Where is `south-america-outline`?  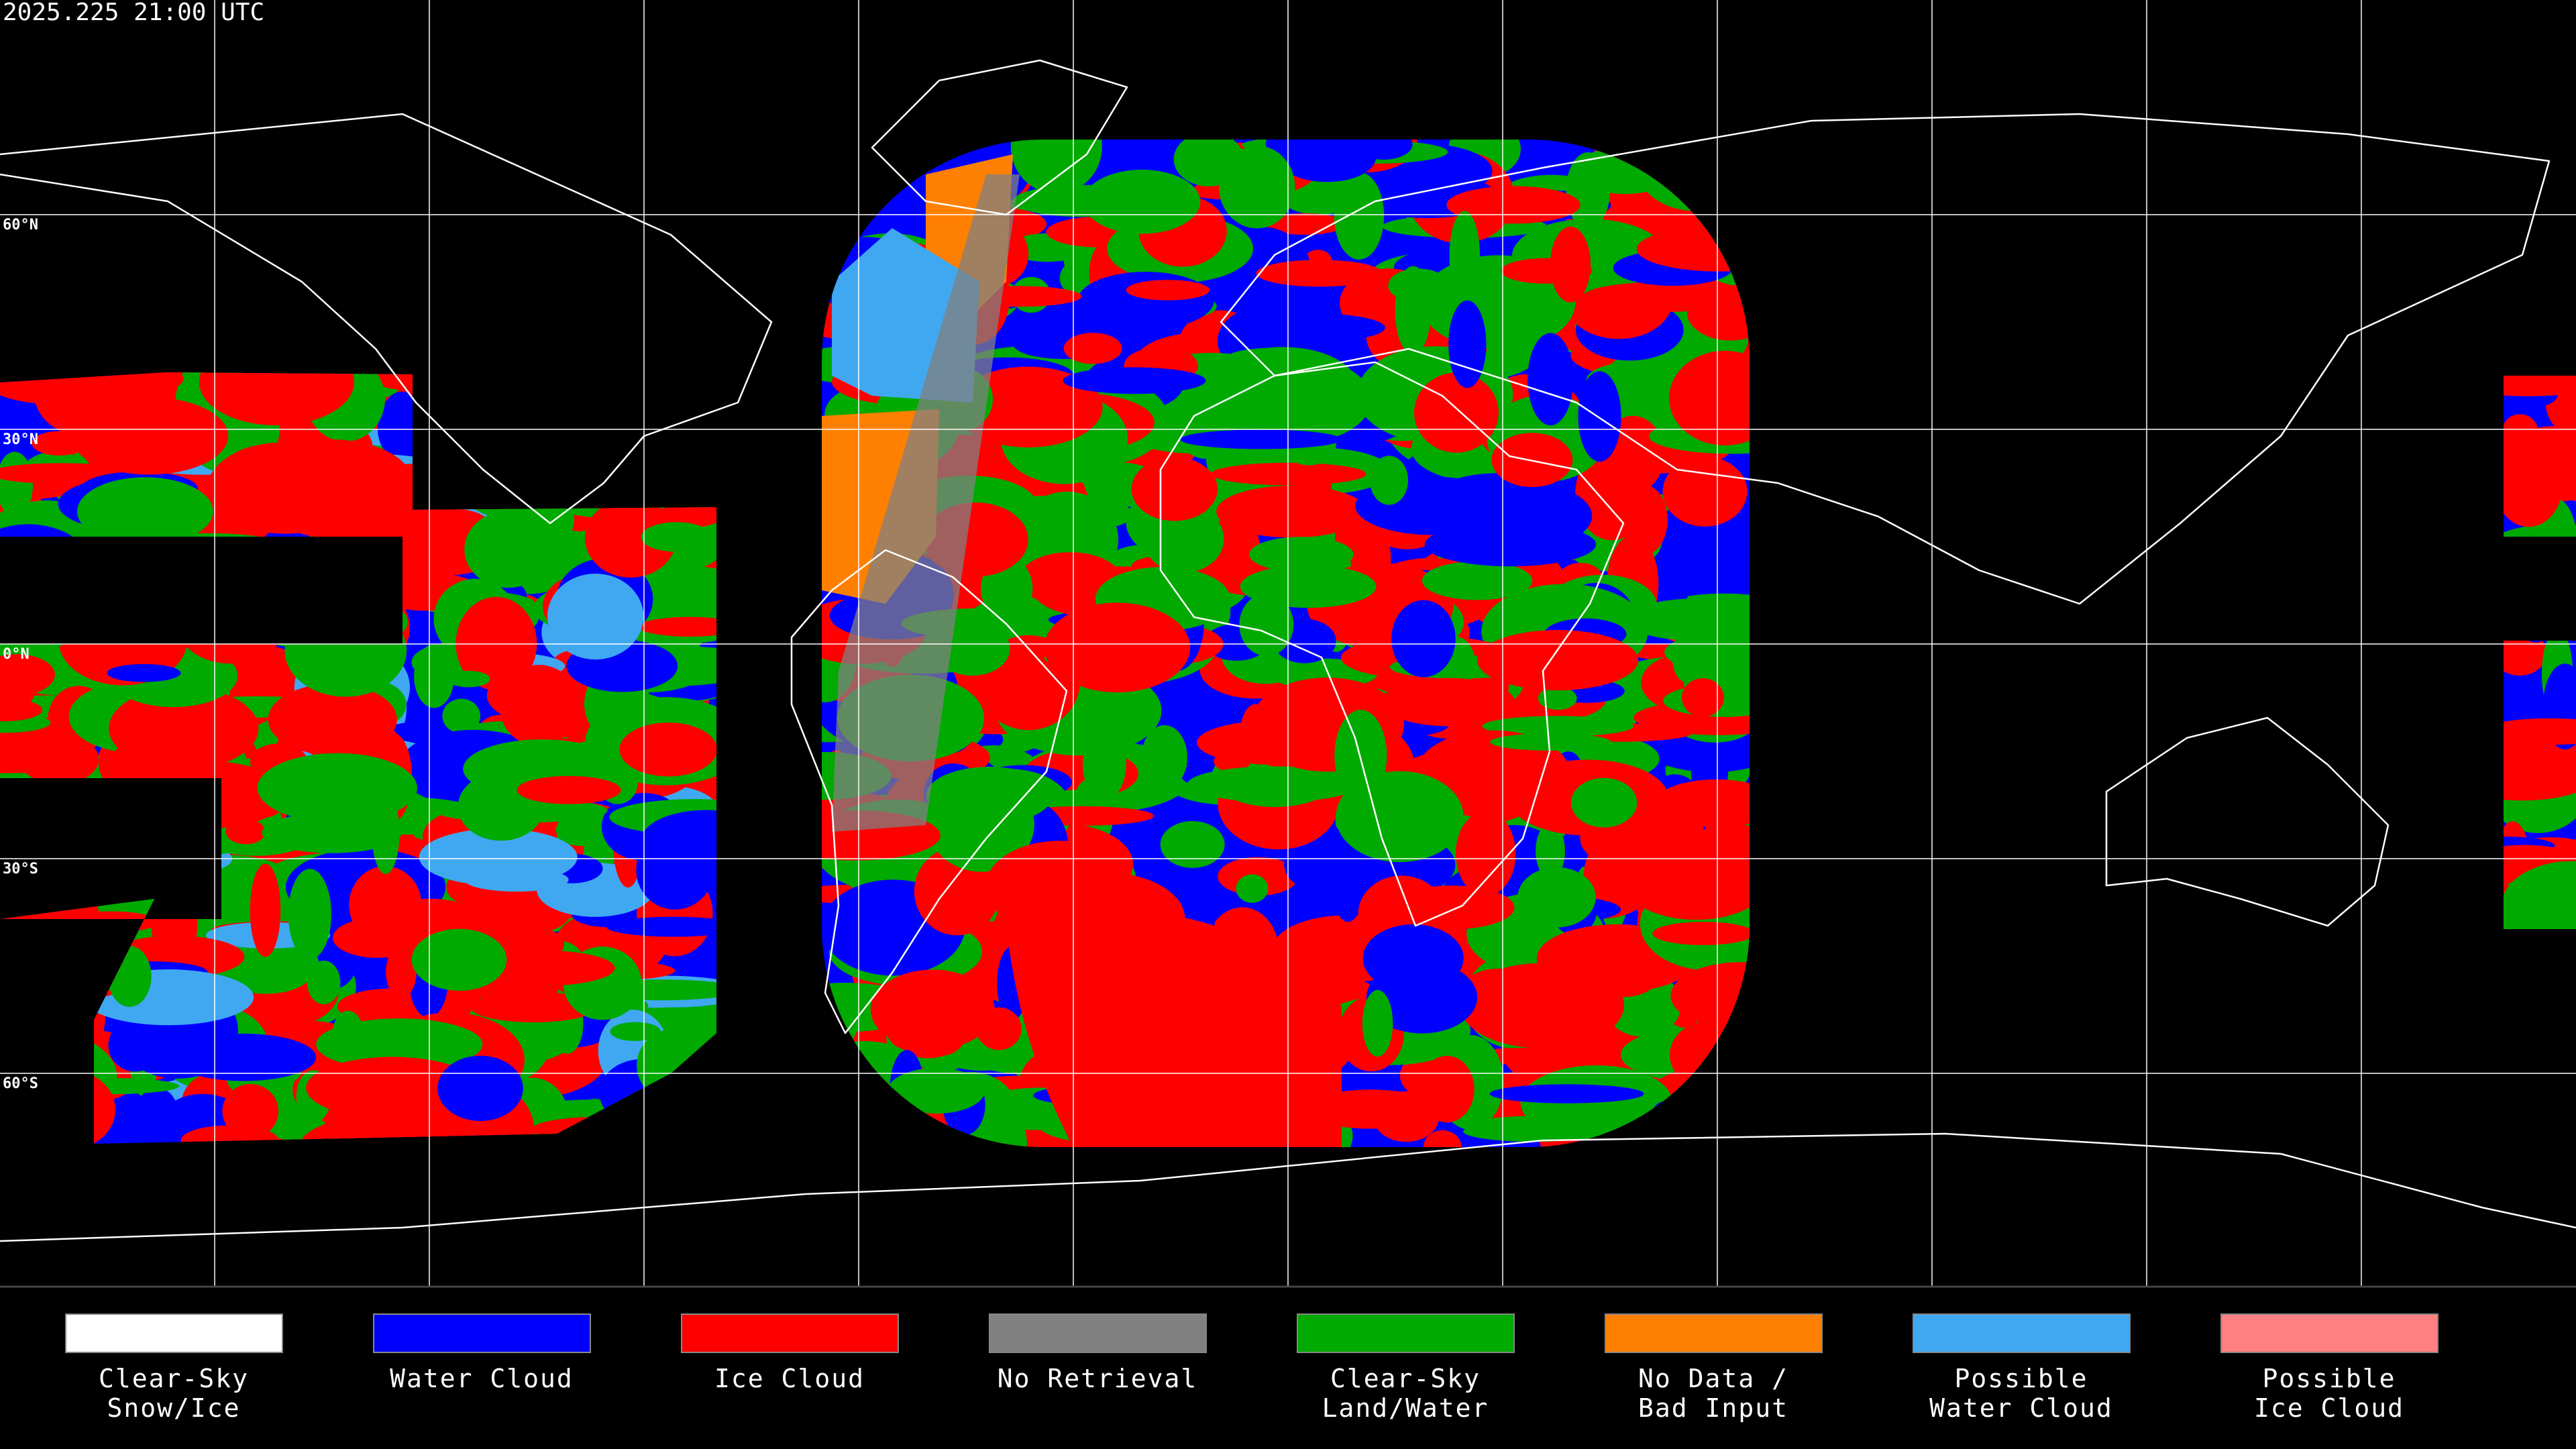 south-america-outline is located at coordinates (929, 791).